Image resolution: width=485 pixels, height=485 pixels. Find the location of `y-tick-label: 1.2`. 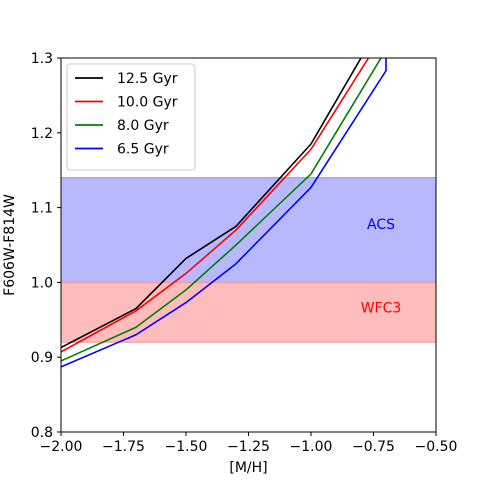

y-tick-label: 1.2 is located at coordinates (42, 134).